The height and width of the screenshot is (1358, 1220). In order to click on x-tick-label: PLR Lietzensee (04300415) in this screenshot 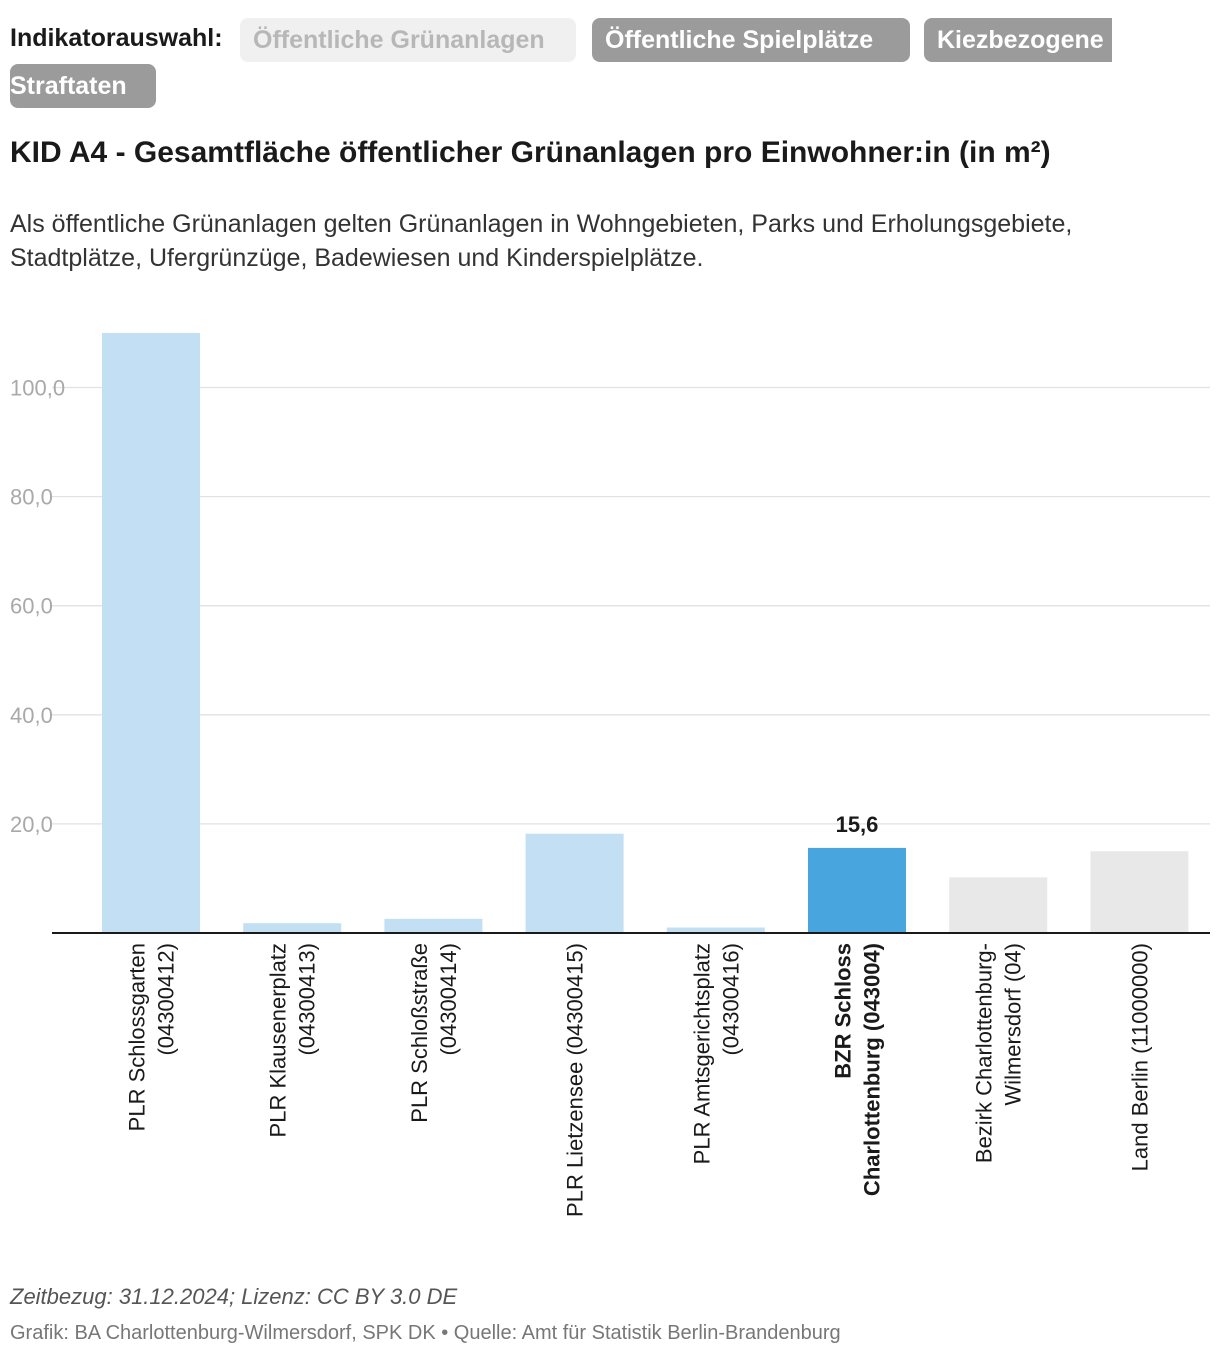, I will do `click(575, 1080)`.